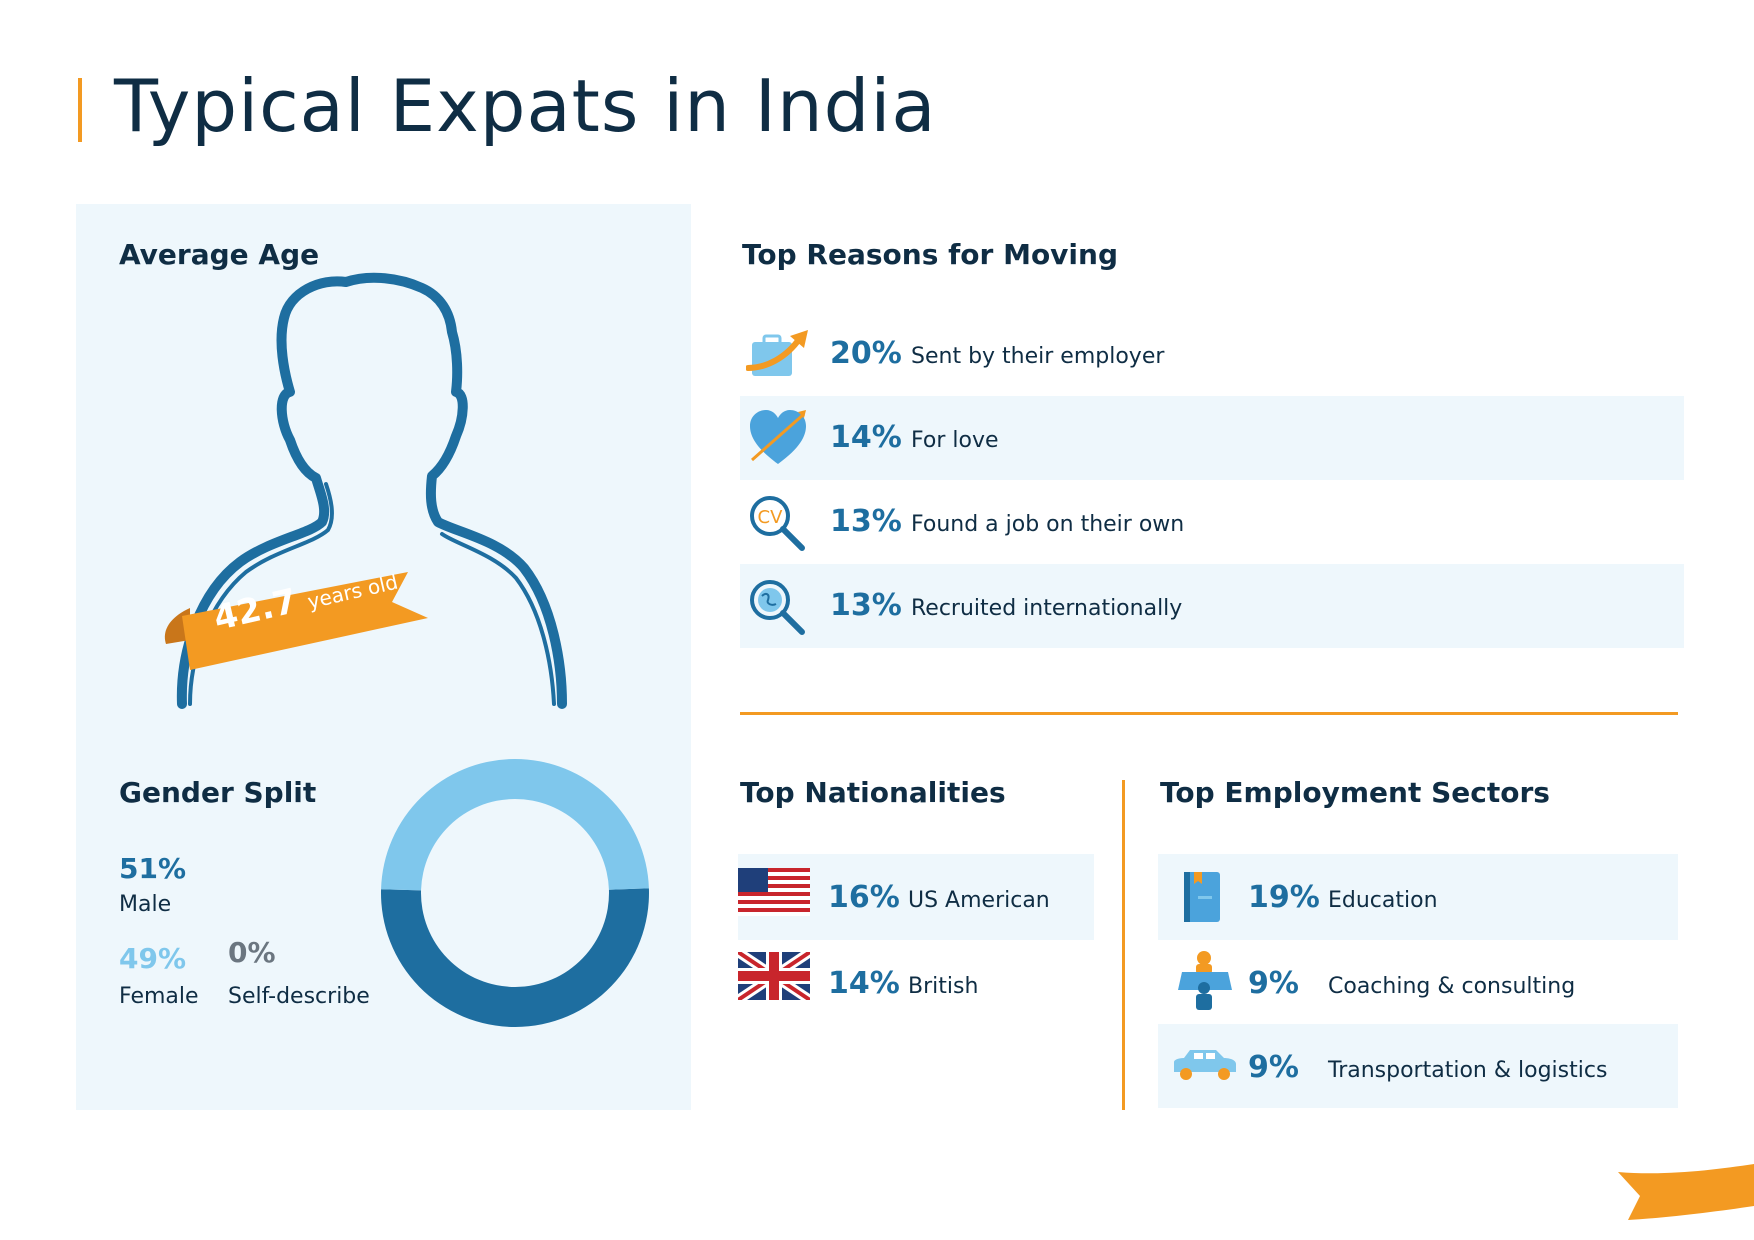 The image size is (1754, 1240). I want to click on nationalities-heading: Top Nationalities, so click(873, 792).